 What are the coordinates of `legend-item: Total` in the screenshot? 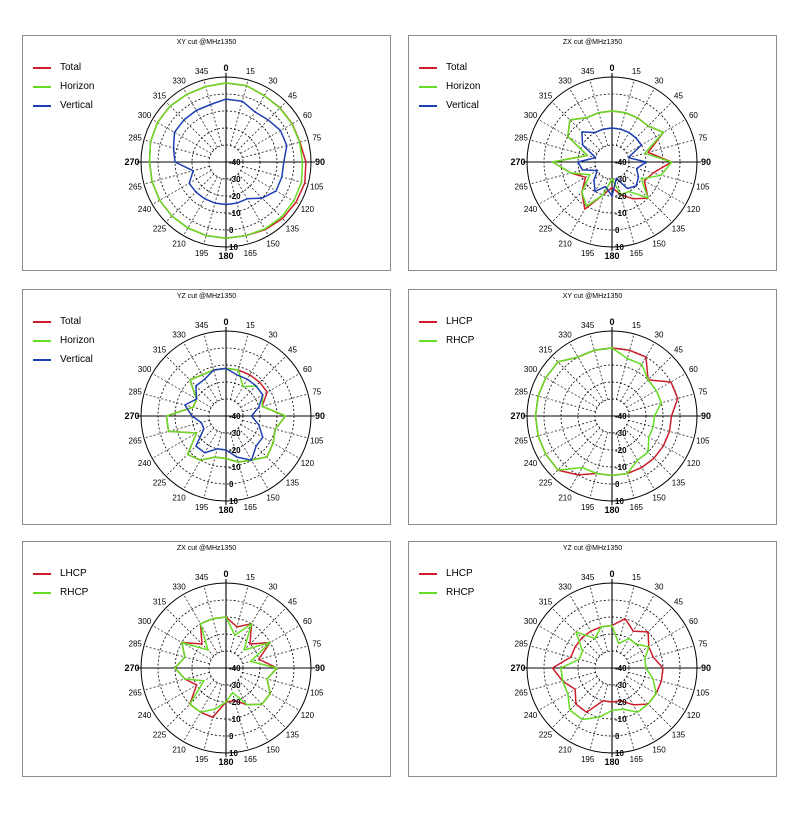 It's located at (449, 67).